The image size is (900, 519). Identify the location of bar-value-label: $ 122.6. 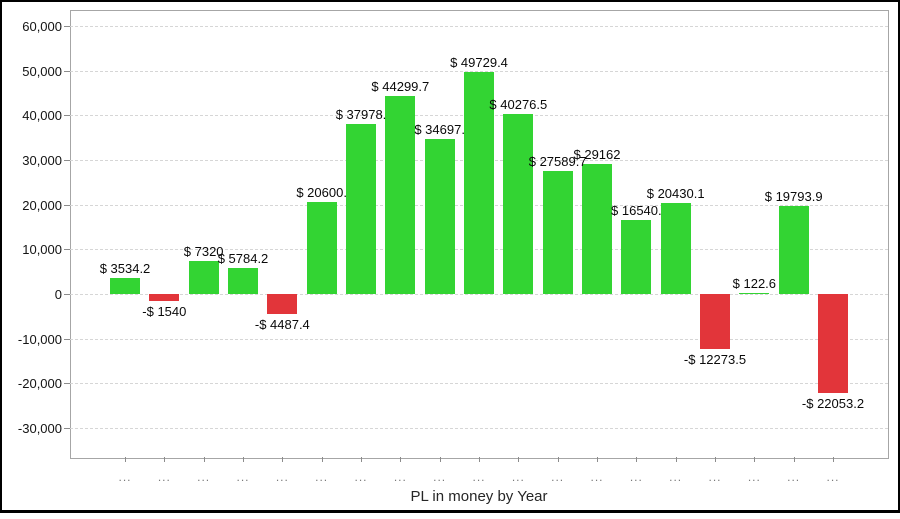
(754, 283).